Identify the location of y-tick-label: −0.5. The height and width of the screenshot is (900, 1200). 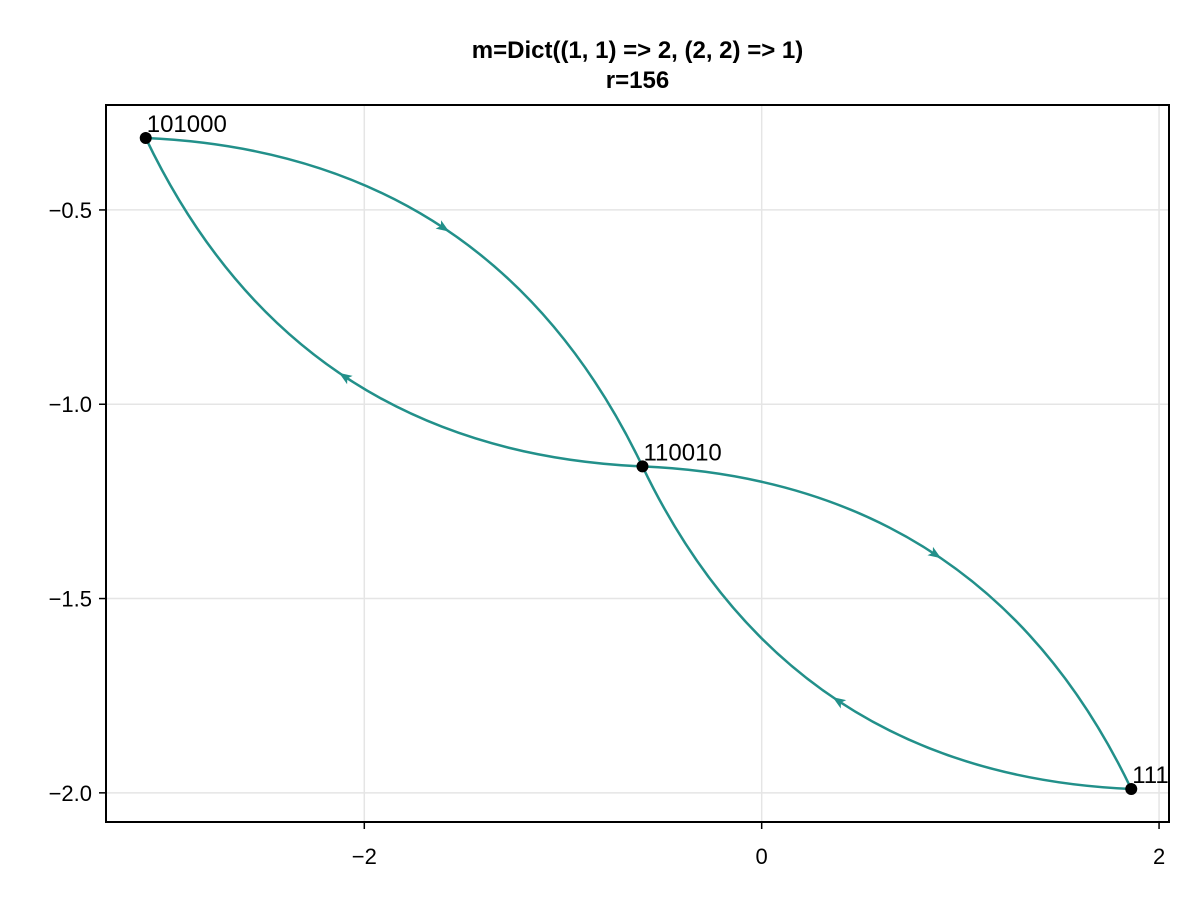
(70, 210).